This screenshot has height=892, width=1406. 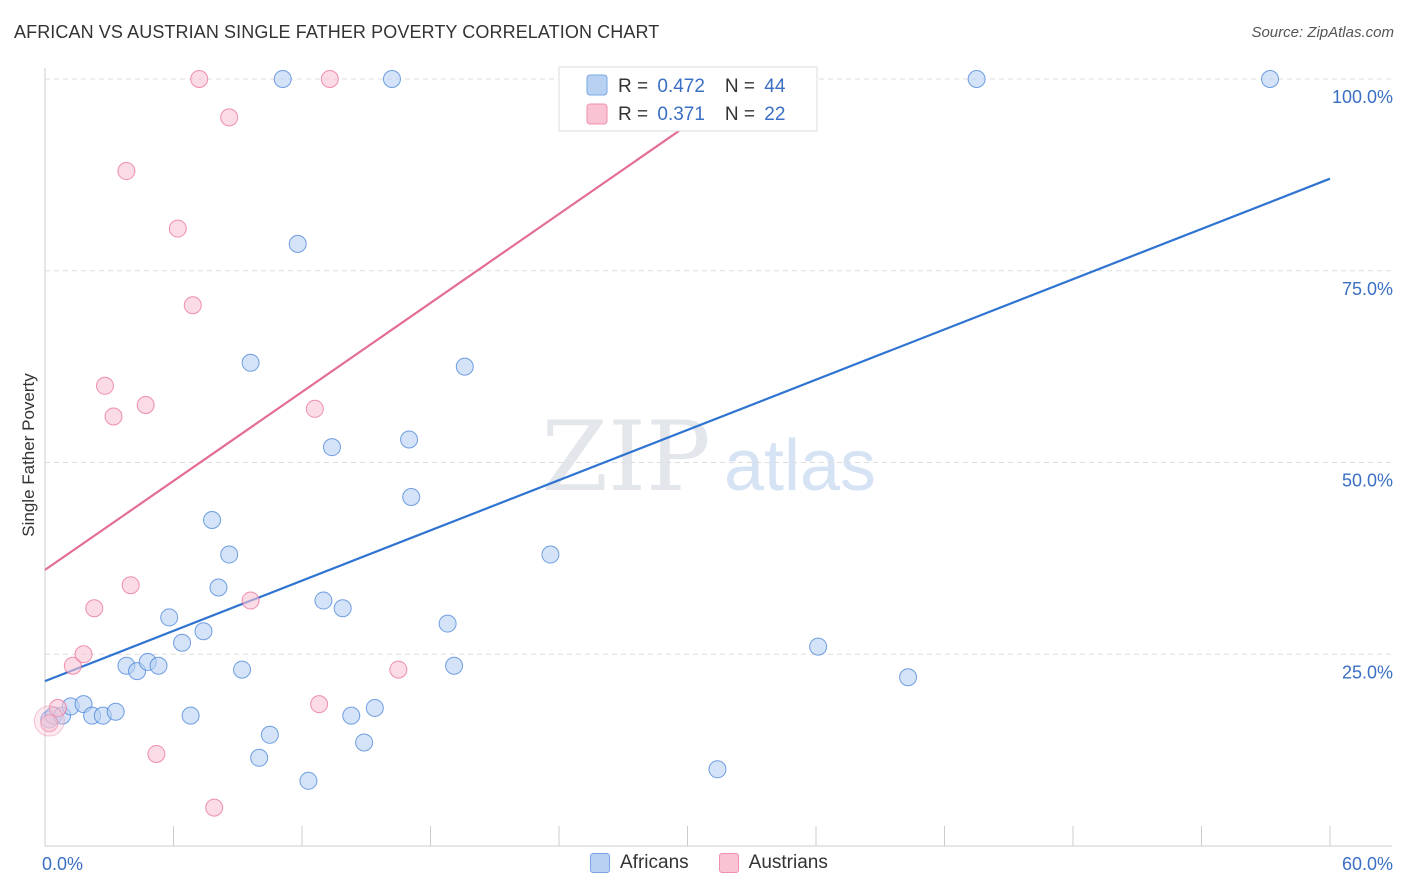 What do you see at coordinates (1367, 864) in the screenshot?
I see `x-tick-label-max: 60.0%` at bounding box center [1367, 864].